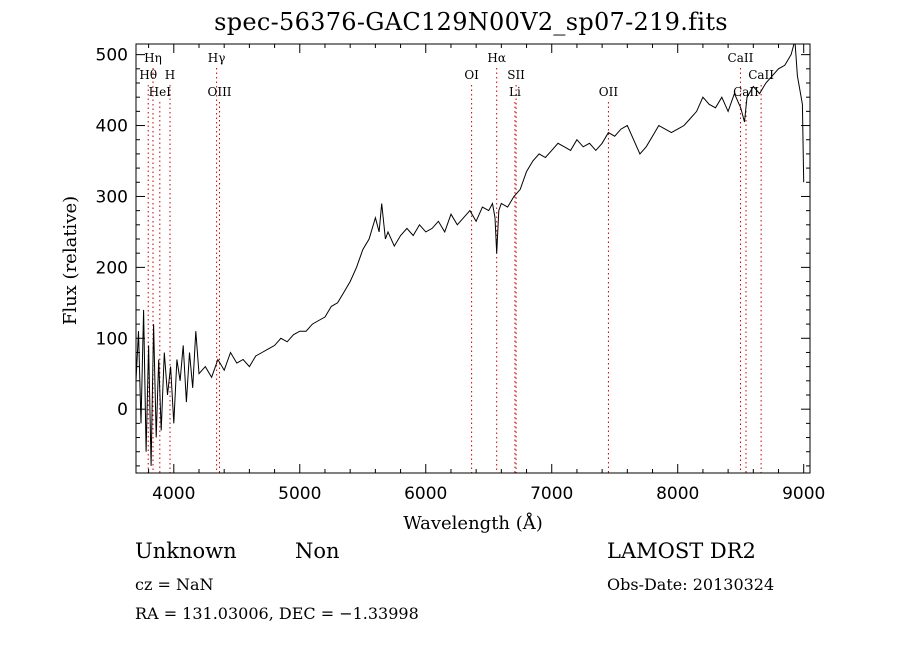  What do you see at coordinates (471, 75) in the screenshot?
I see `line-label-6: OI` at bounding box center [471, 75].